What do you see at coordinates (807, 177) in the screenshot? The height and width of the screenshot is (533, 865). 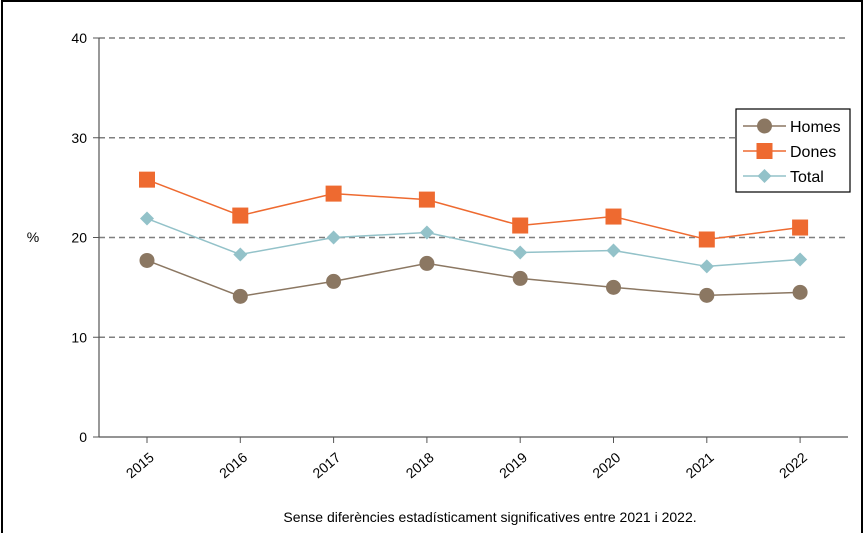 I see `legend-label-total: Total` at bounding box center [807, 177].